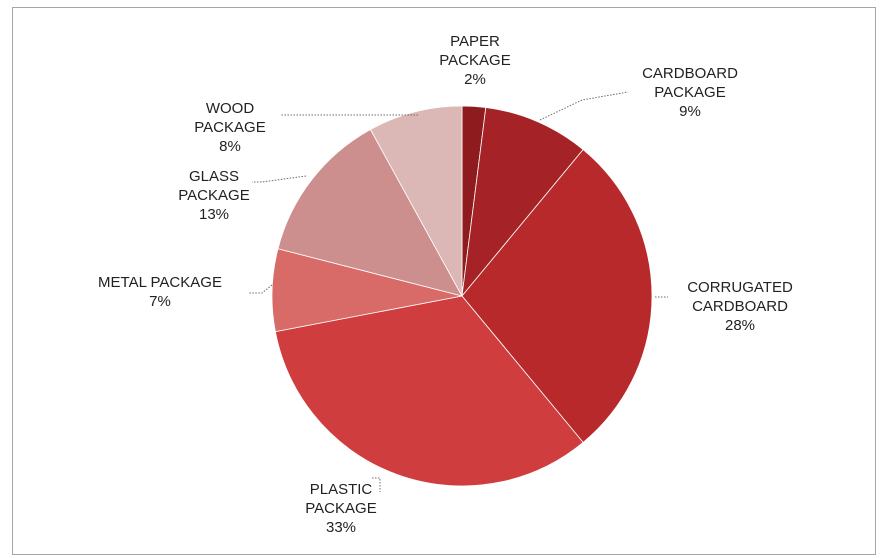 Image resolution: width=888 pixels, height=558 pixels. What do you see at coordinates (522, 202) in the screenshot?
I see `pie-slice-cardboard-package` at bounding box center [522, 202].